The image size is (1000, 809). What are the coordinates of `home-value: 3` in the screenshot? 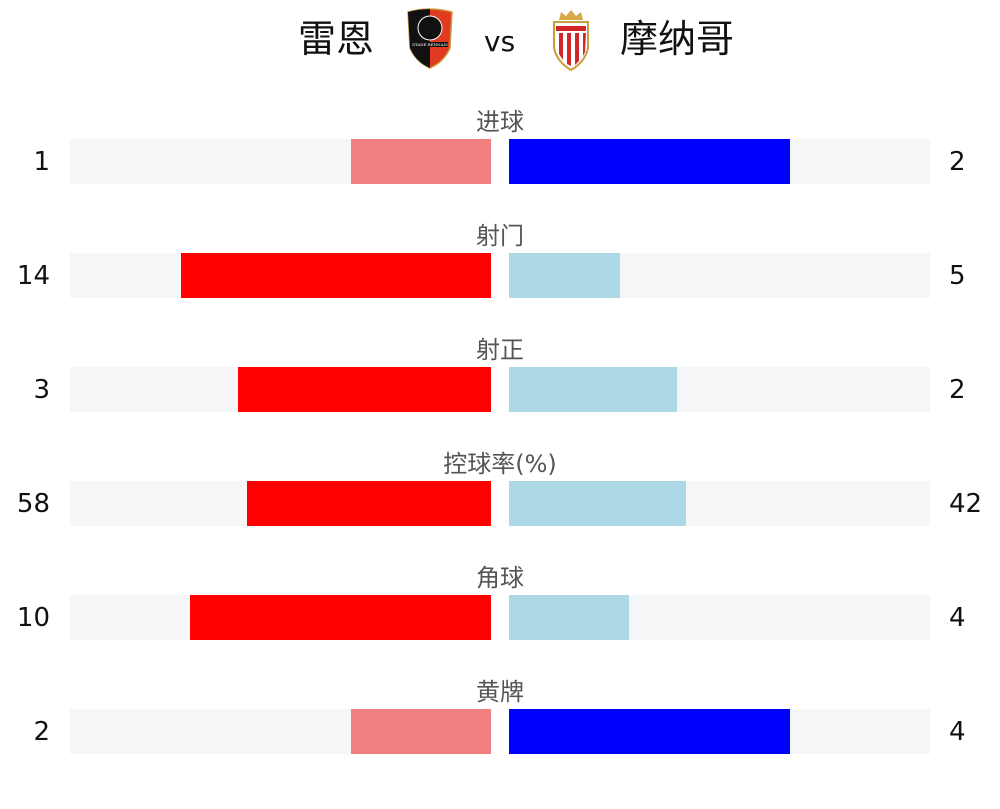 It's located at (41, 390).